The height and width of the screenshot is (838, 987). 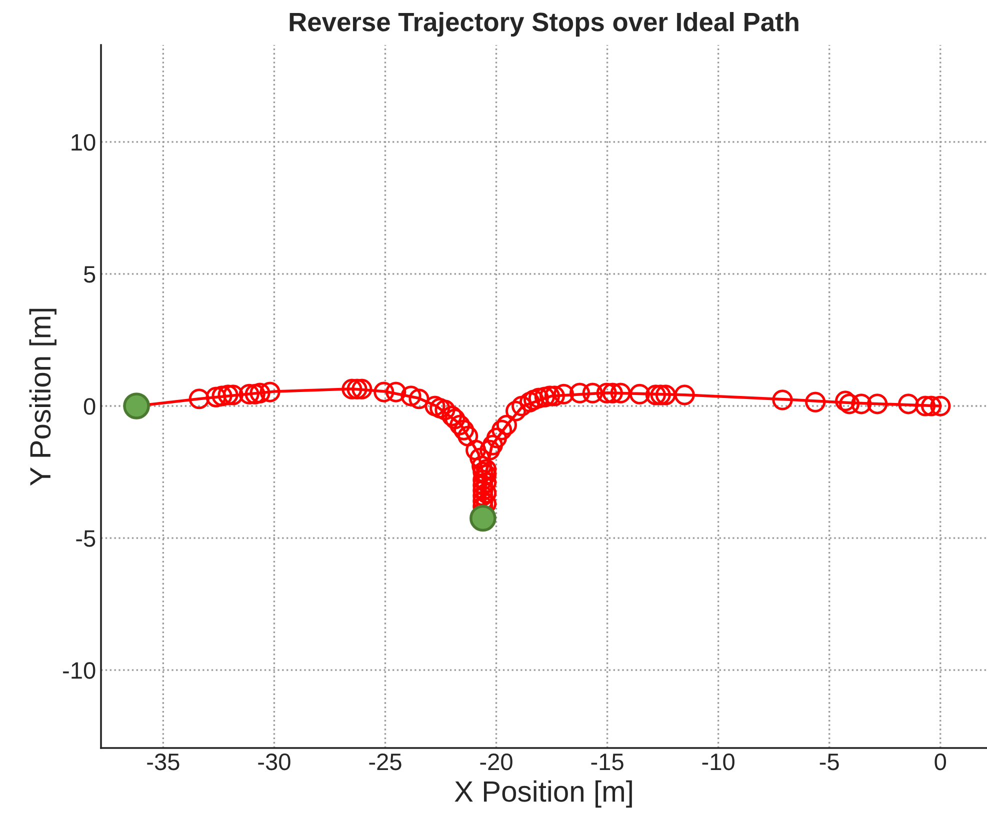 I want to click on x-tick-label: -25, so click(x=385, y=761).